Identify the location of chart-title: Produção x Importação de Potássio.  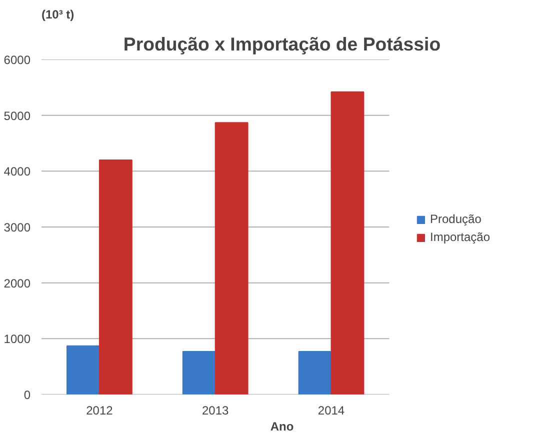
(282, 44).